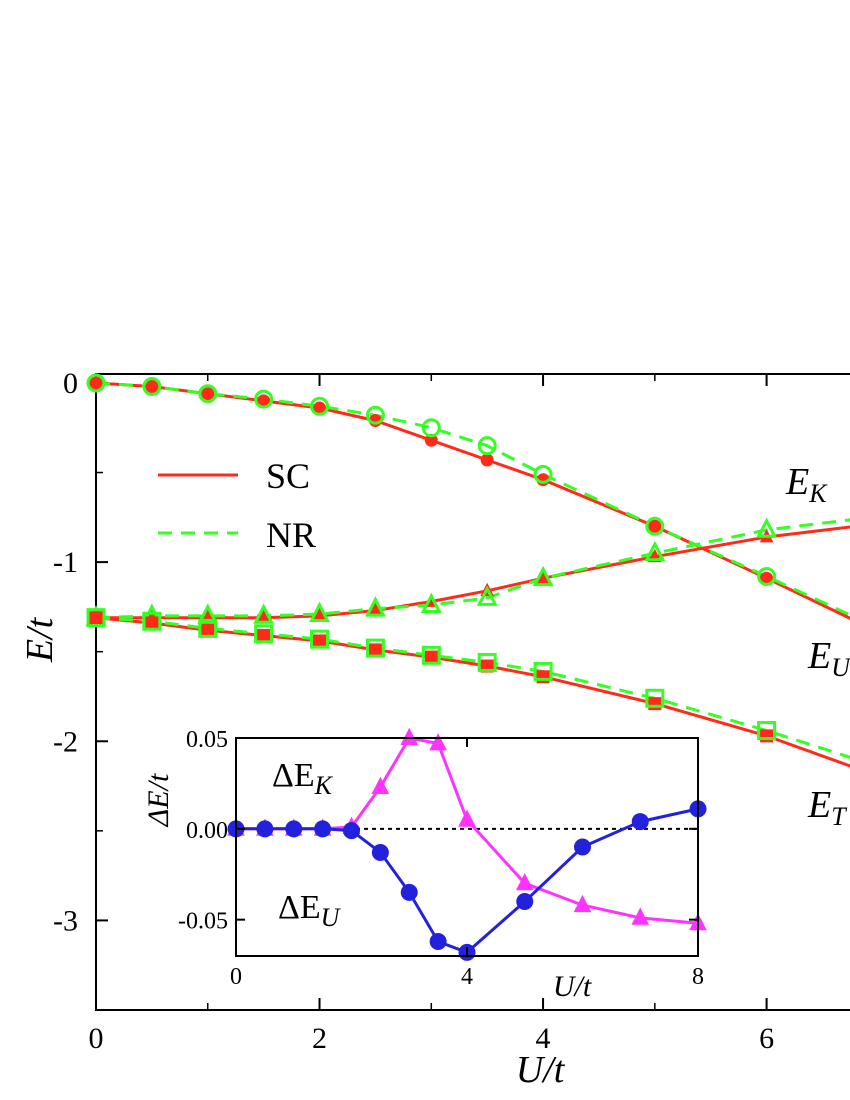  I want to click on legend-nr-label: NR, so click(291, 535).